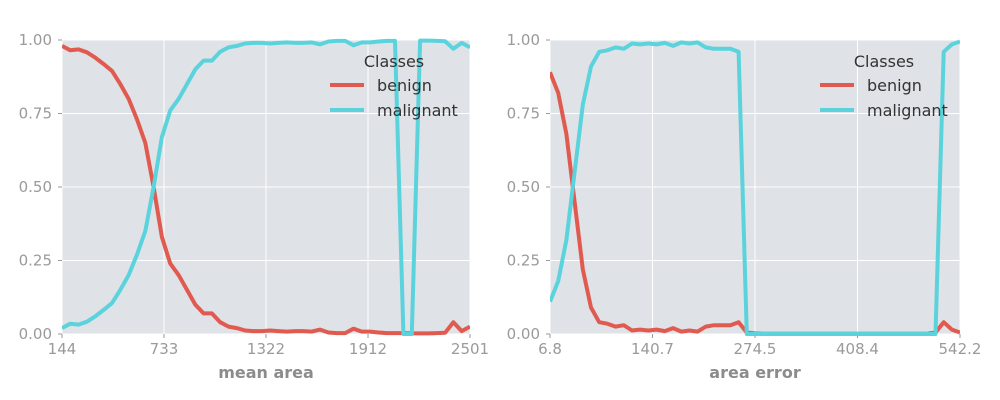 The height and width of the screenshot is (400, 1000). I want to click on x-tick-label: 542.2, so click(960, 349).